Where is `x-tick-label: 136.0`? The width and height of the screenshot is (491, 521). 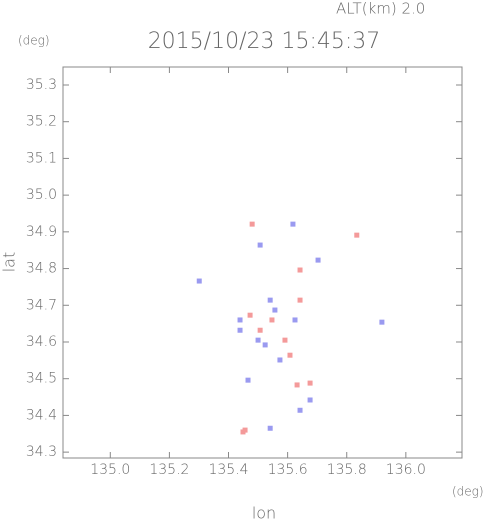
x-tick-label: 136.0 is located at coordinates (406, 470).